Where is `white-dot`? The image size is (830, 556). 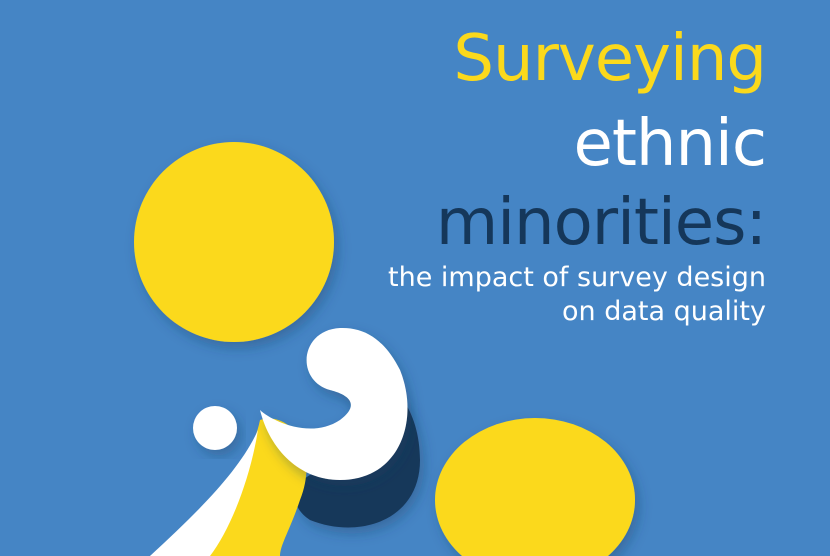 white-dot is located at coordinates (215, 428).